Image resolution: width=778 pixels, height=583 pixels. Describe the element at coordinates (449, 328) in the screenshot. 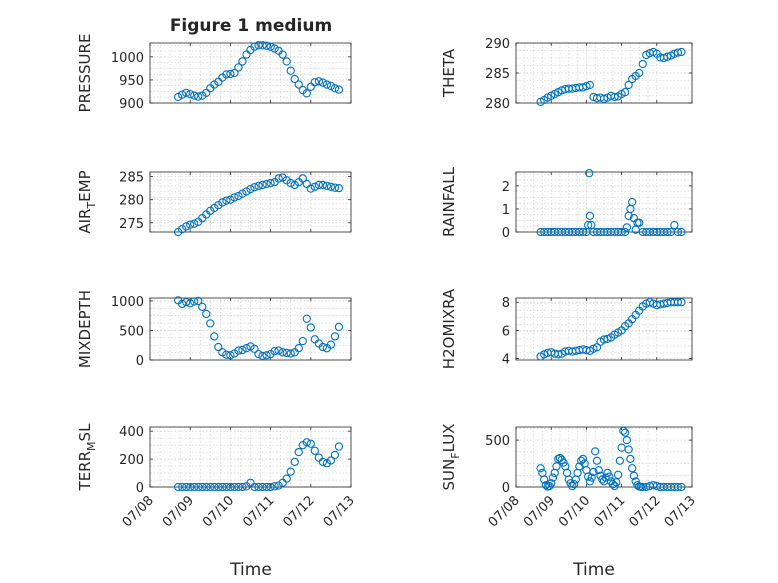

I see `y-axis-label: H2OMIXRA` at that location.